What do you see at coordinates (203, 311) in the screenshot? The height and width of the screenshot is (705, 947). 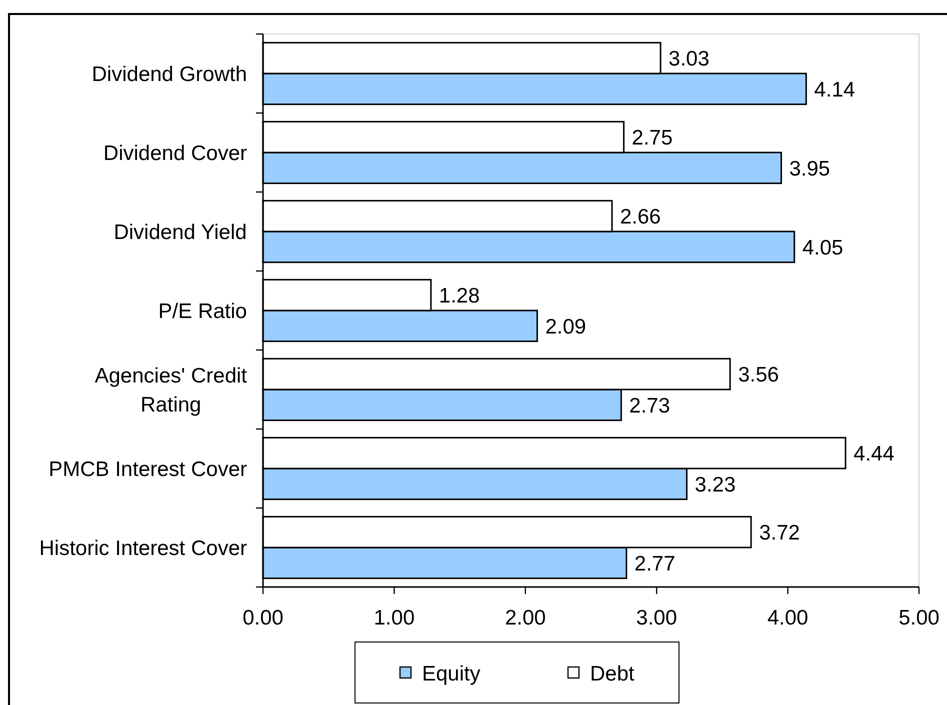 I see `y-tick-label: P/E Ratio` at bounding box center [203, 311].